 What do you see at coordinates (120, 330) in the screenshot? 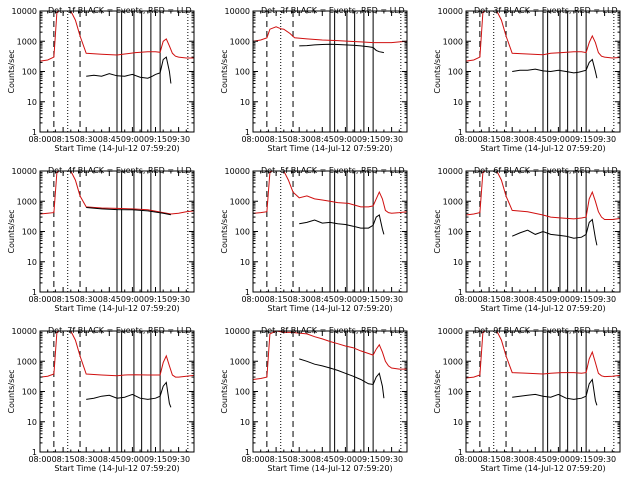
I see `chart-title: Det. 7f BLACK = Events, RED = LLD` at bounding box center [120, 330].